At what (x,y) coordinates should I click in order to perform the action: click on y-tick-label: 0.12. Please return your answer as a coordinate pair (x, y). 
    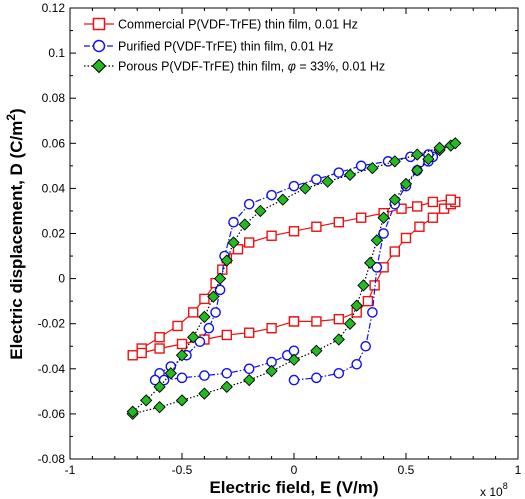
    Looking at the image, I should click on (54, 8).